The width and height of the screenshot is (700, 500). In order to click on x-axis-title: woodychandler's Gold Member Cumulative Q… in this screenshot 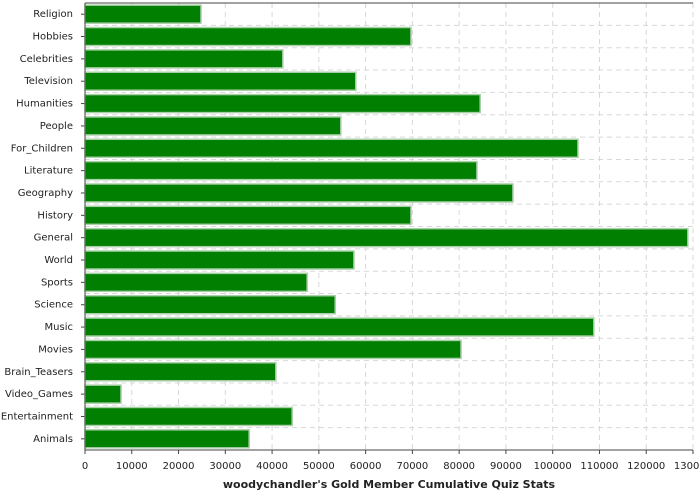, I will do `click(389, 484)`.